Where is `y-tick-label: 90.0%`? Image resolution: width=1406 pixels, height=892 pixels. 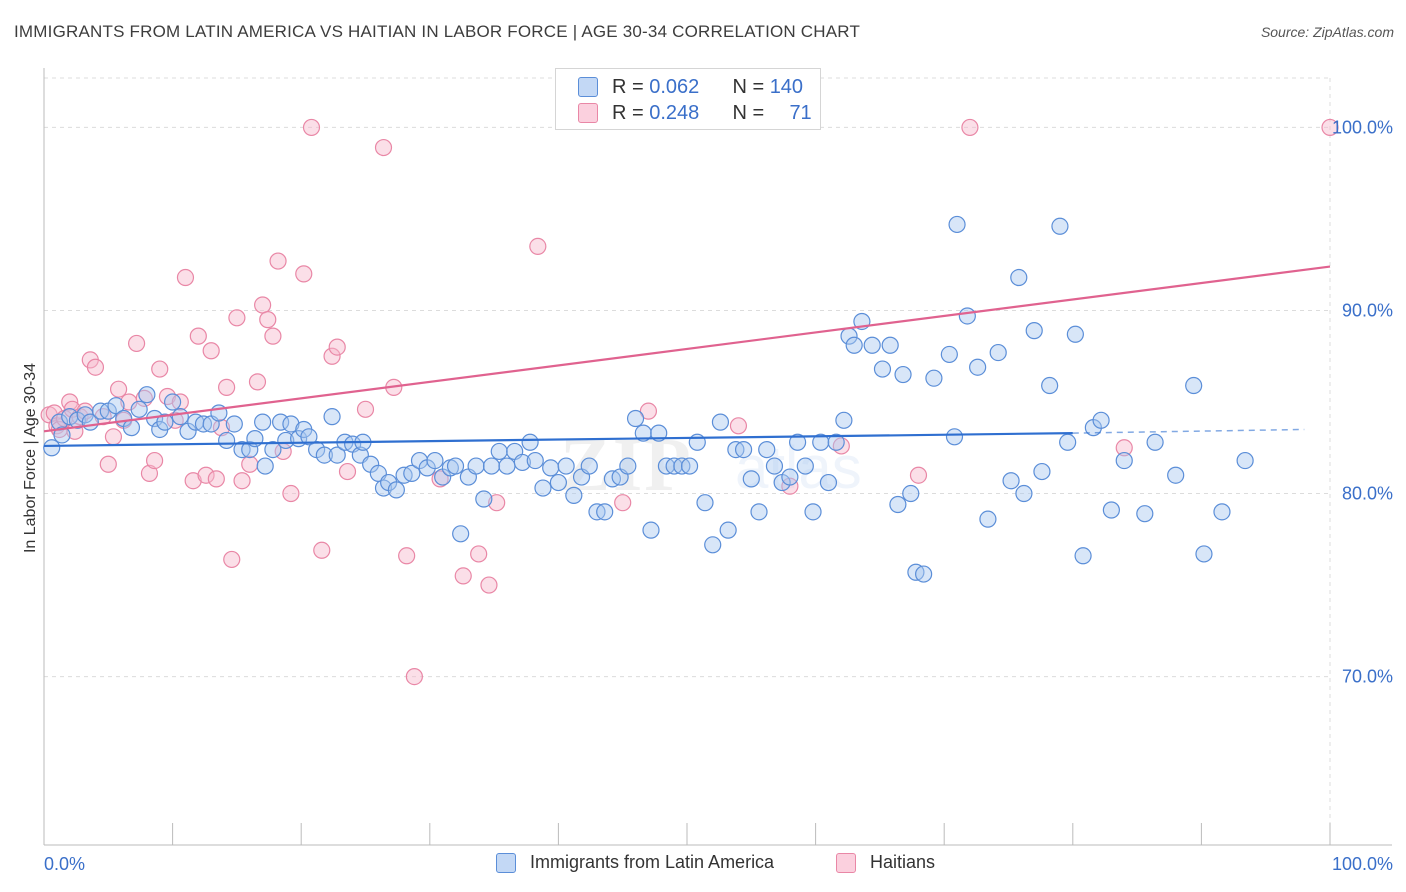
y-tick-label: 90.0% is located at coordinates (1367, 310).